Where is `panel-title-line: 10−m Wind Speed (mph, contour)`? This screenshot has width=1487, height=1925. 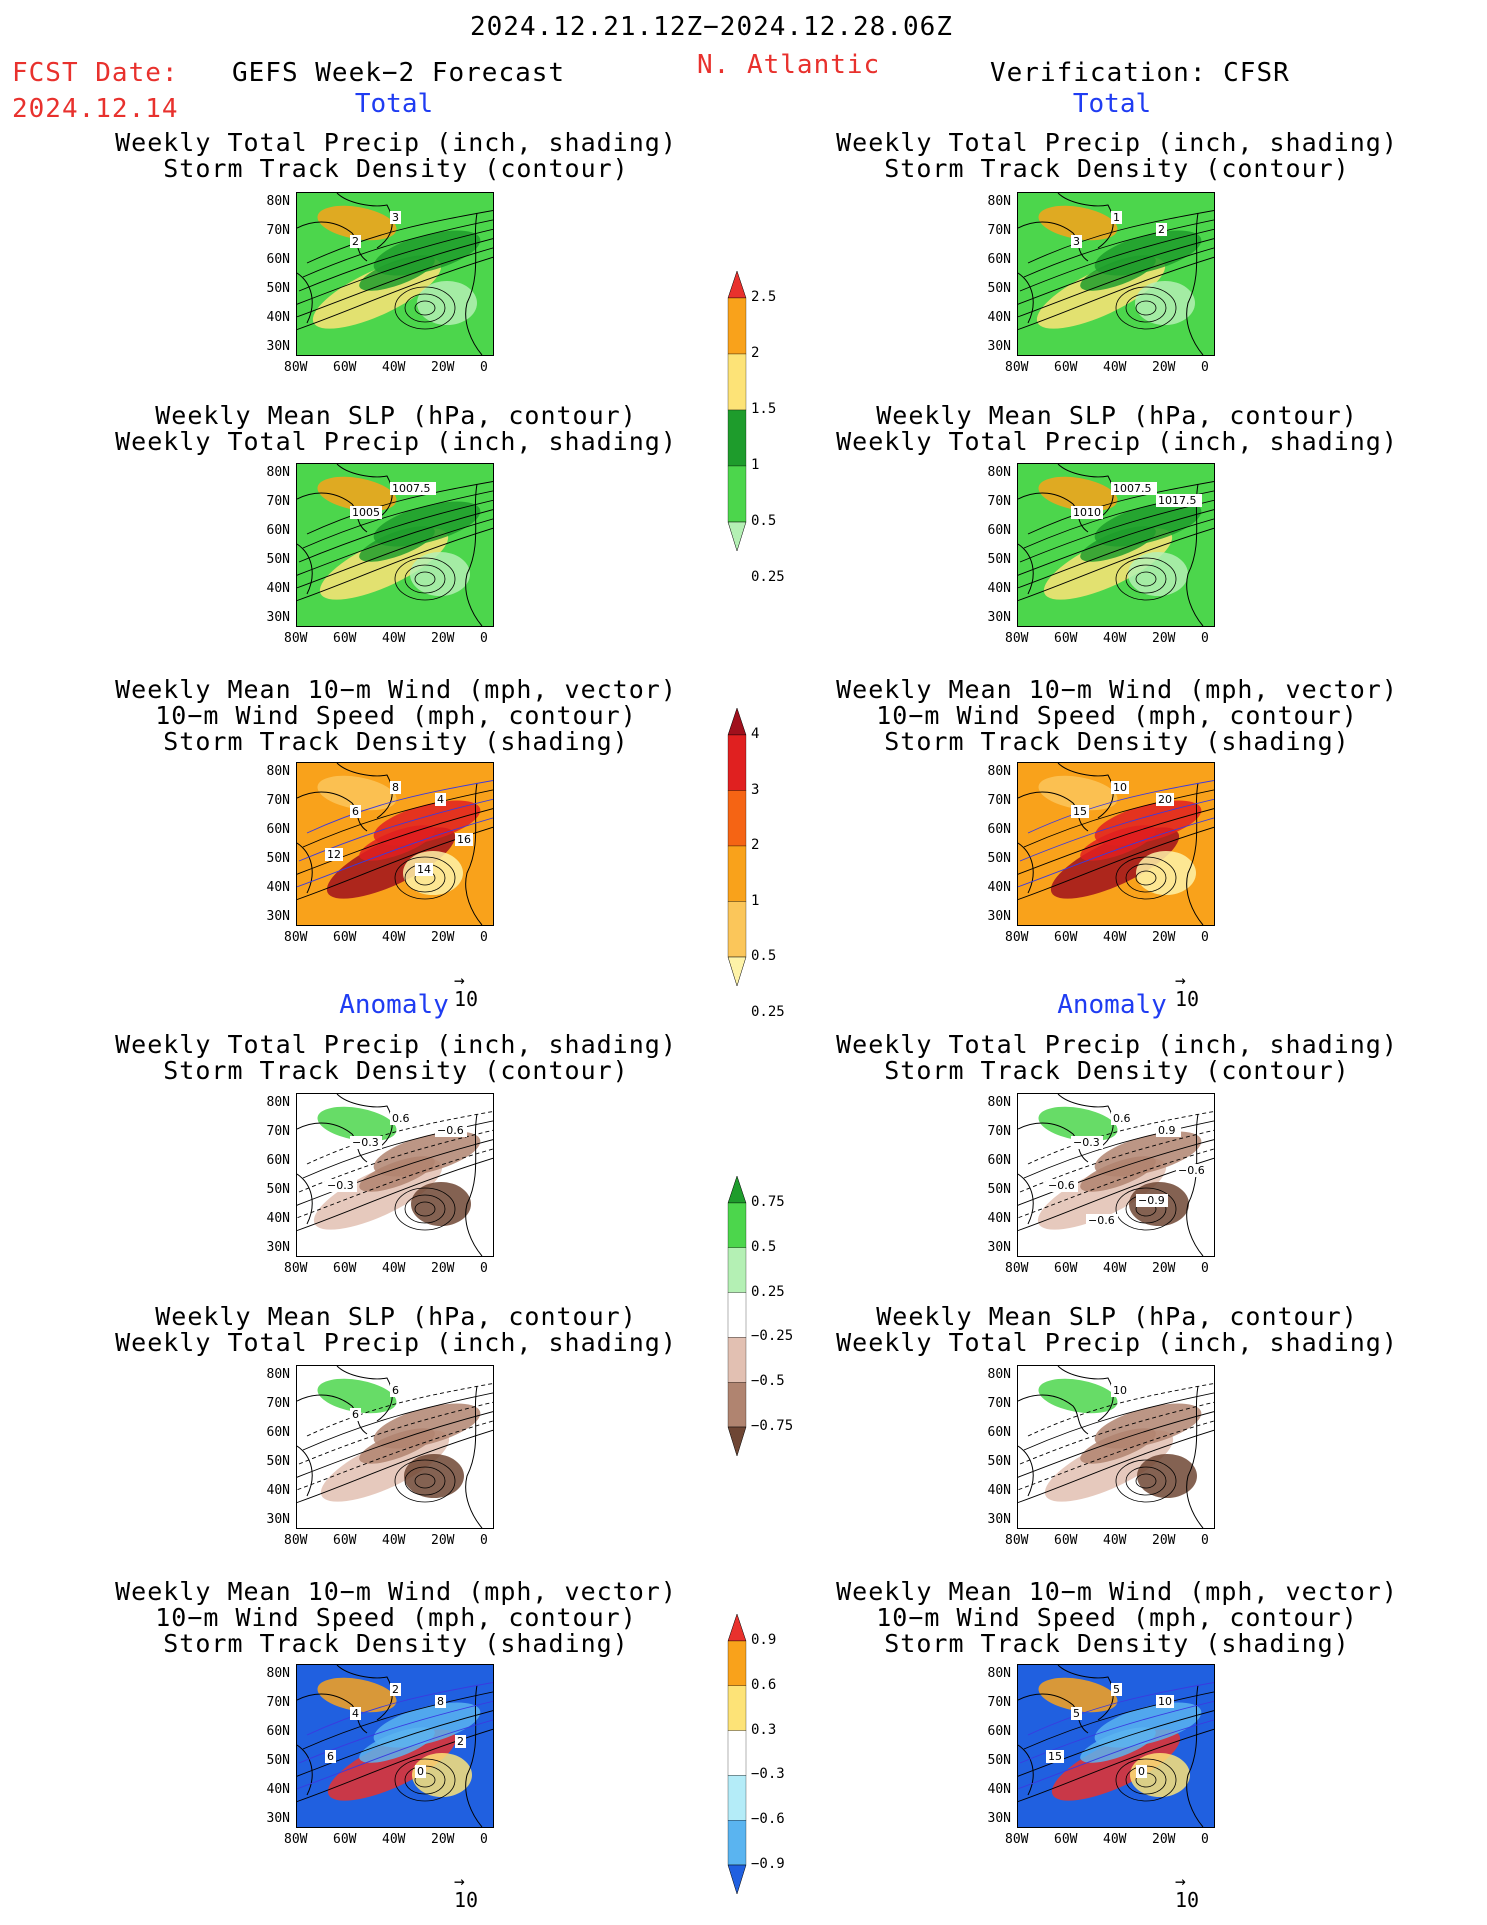 panel-title-line: 10−m Wind Speed (mph, contour) is located at coordinates (1117, 1617).